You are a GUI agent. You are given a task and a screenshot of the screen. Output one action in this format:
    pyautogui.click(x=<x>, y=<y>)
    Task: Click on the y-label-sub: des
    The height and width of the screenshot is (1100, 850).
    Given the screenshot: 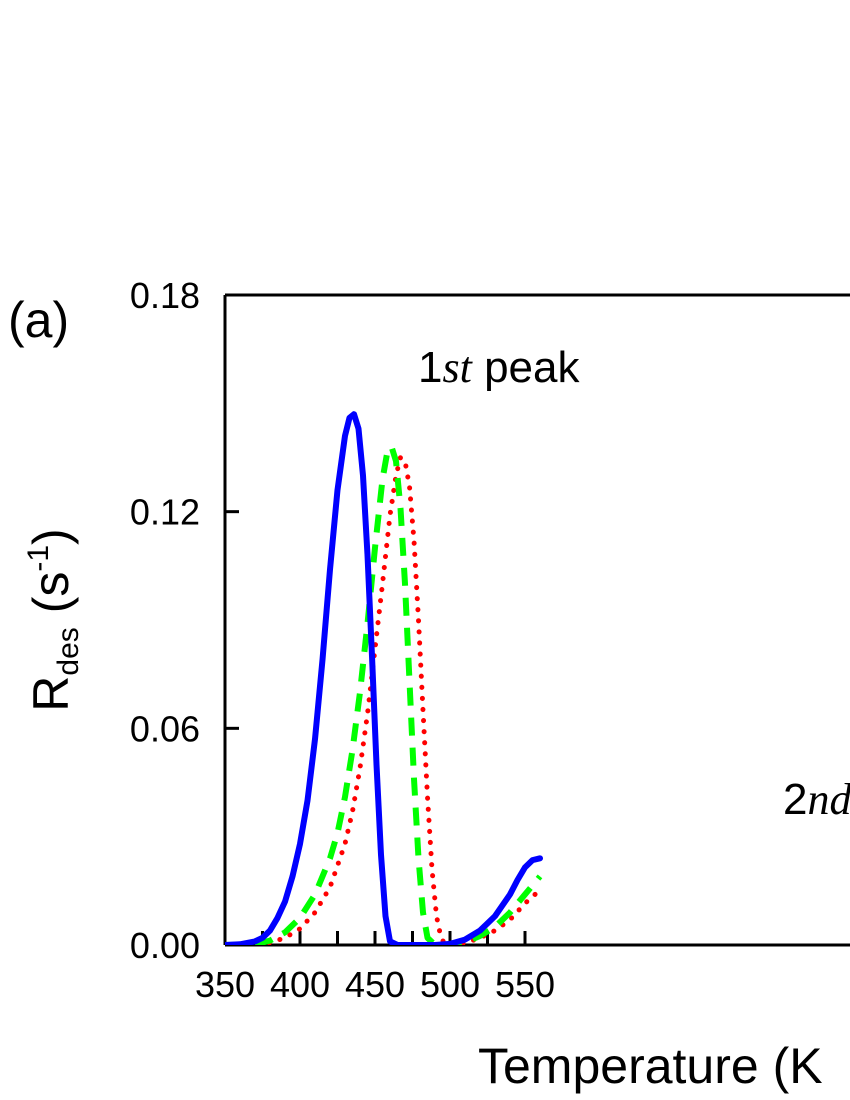 What is the action you would take?
    pyautogui.click(x=68, y=651)
    